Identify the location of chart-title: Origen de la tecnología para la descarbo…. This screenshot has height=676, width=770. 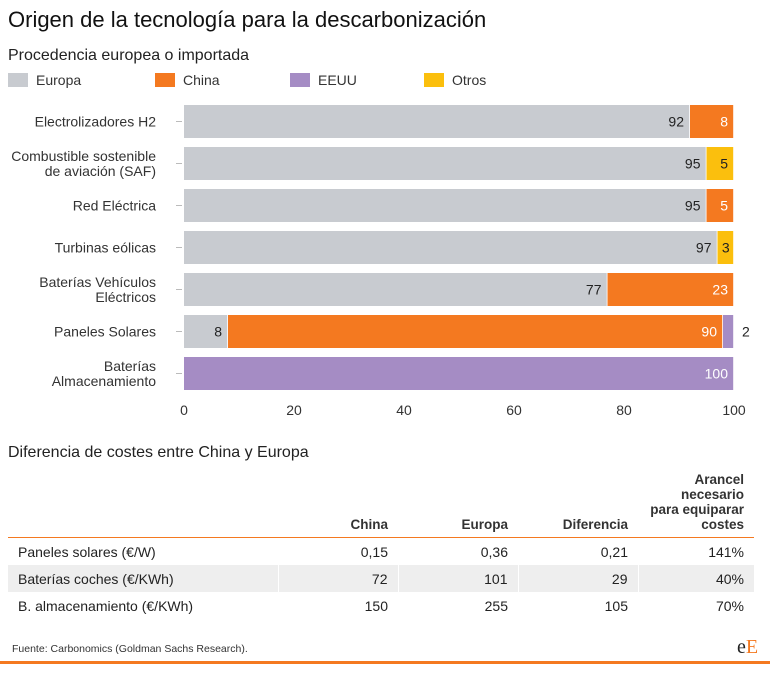
(247, 19).